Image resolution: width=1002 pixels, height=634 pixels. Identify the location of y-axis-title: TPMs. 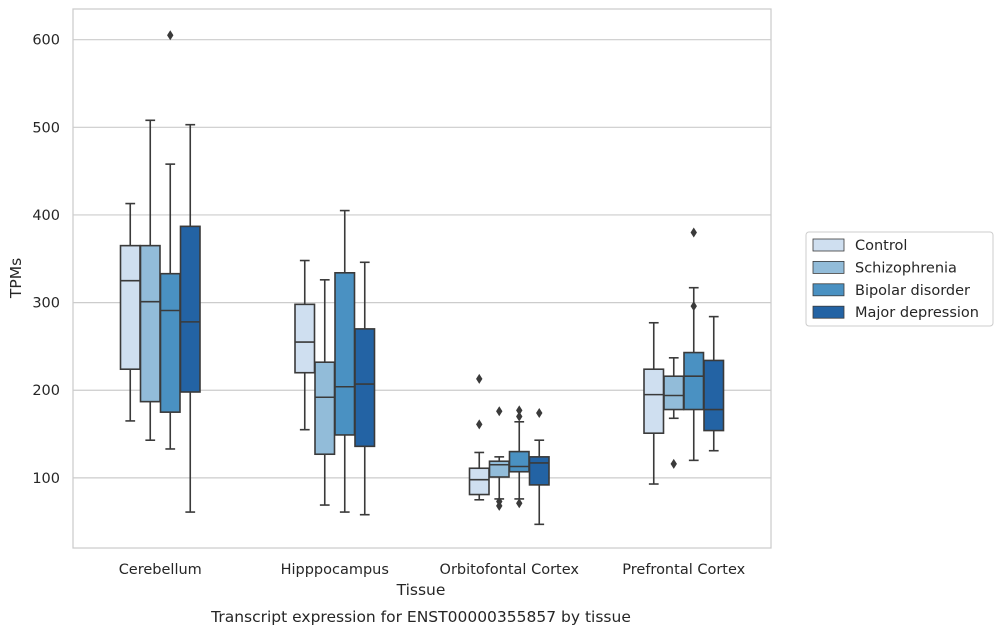
(16, 278).